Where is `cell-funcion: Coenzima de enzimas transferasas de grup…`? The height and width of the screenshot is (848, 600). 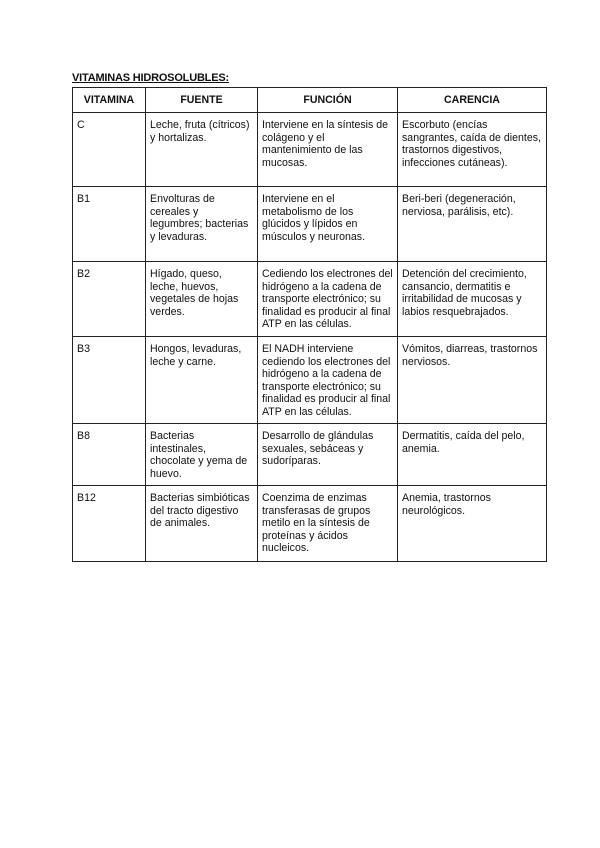
cell-funcion: Coenzima de enzimas transferasas de grup… is located at coordinates (327, 523).